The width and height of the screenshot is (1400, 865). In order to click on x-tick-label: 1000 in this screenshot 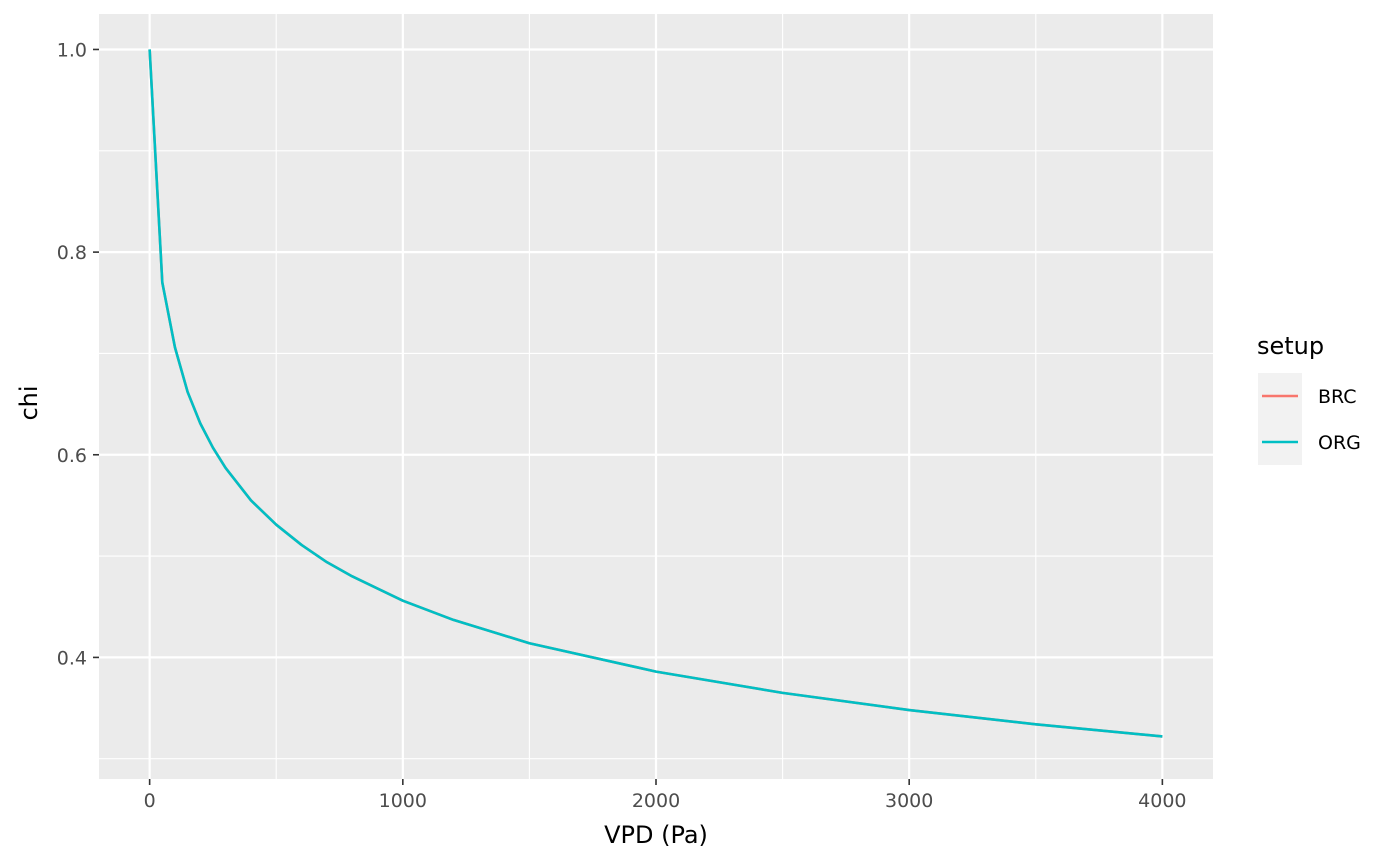, I will do `click(403, 801)`.